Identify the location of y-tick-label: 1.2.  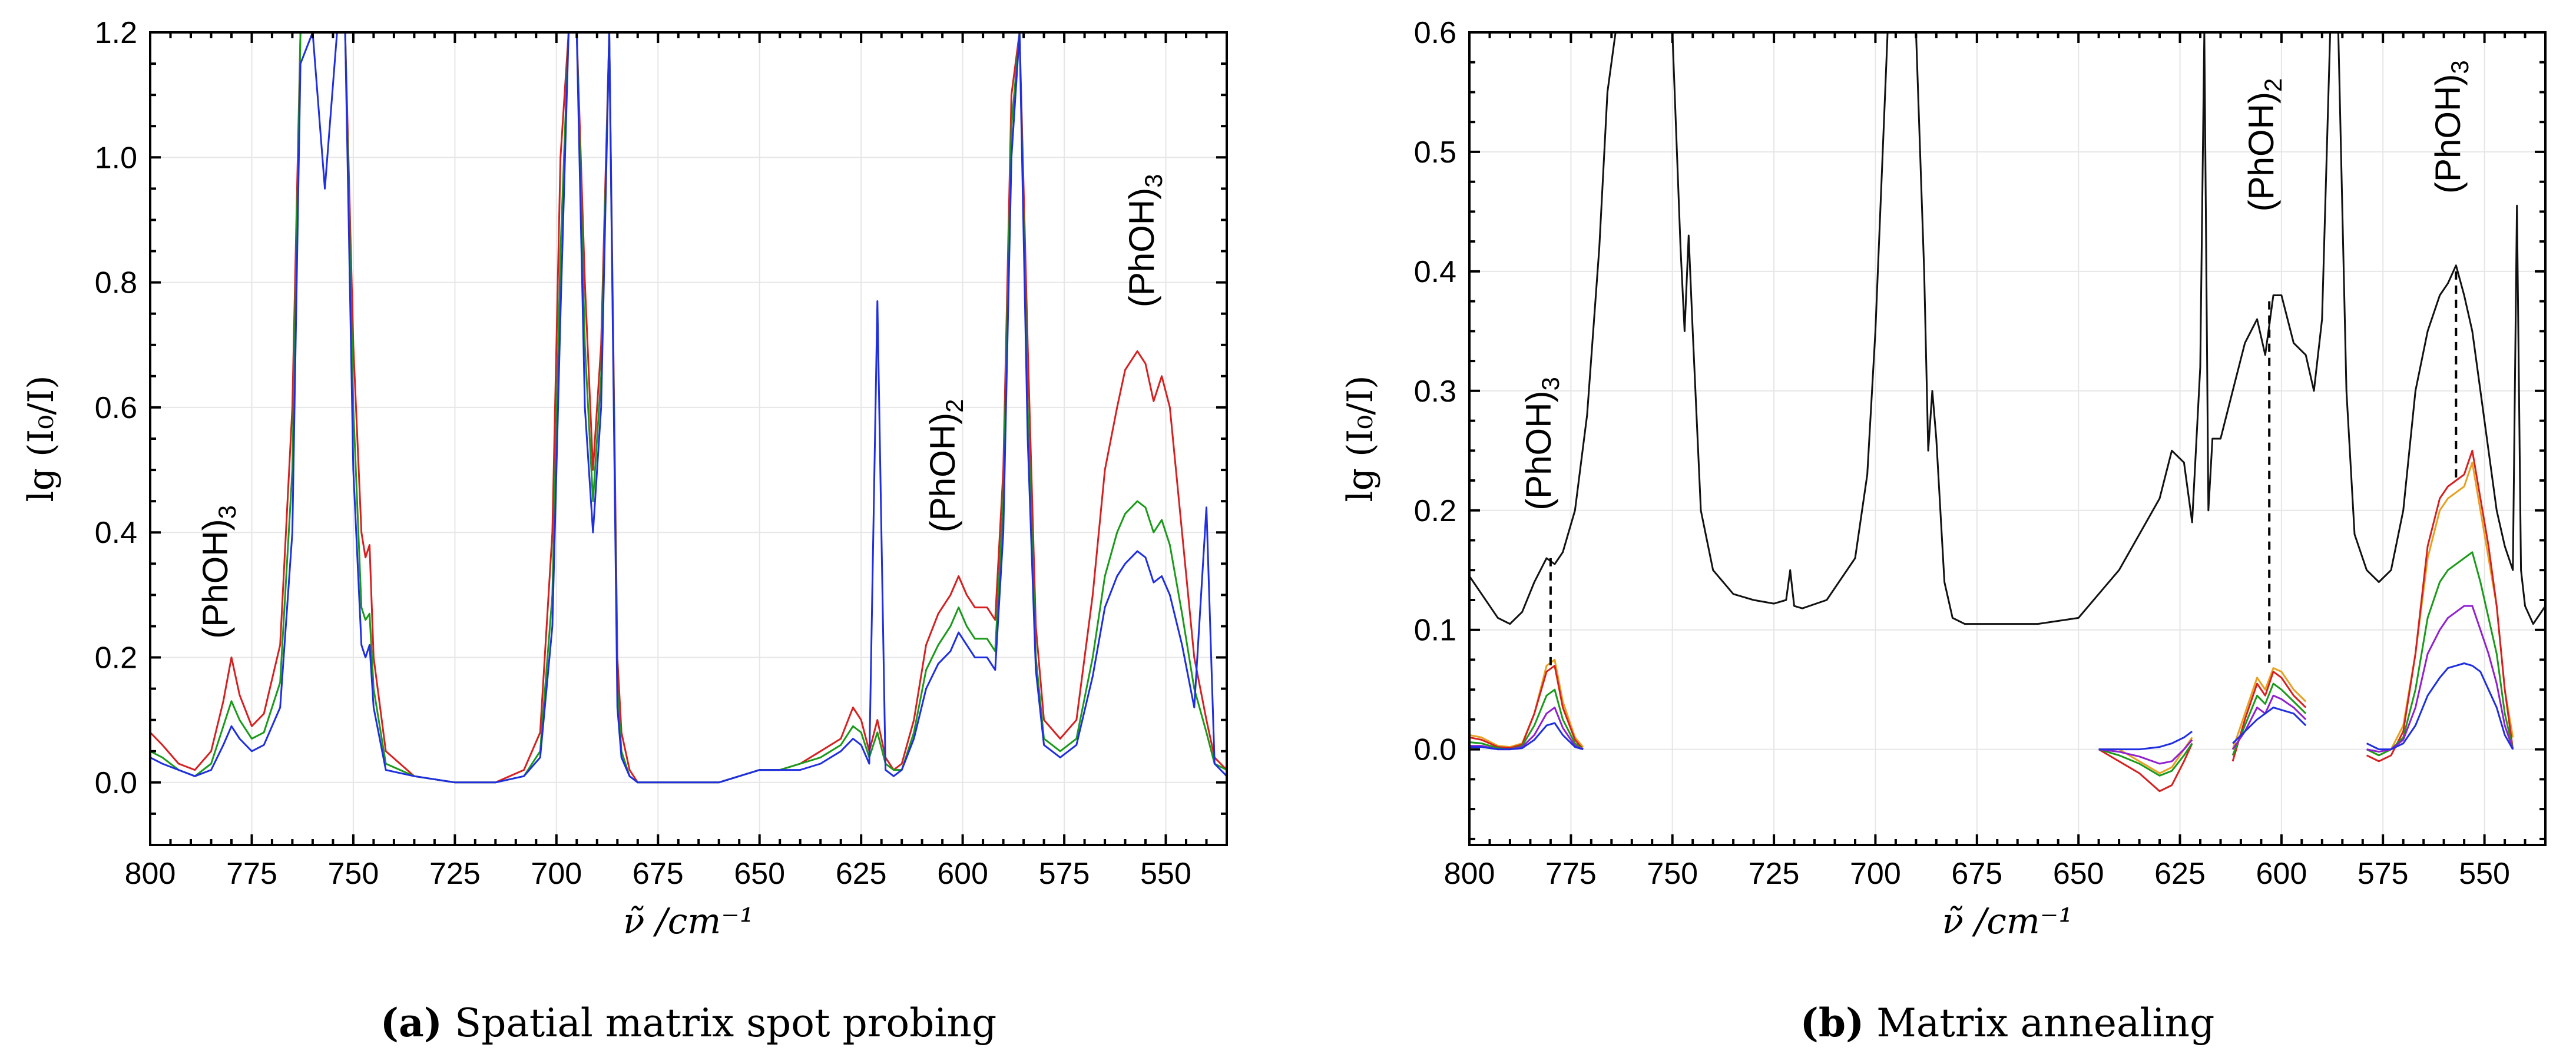
(116, 33).